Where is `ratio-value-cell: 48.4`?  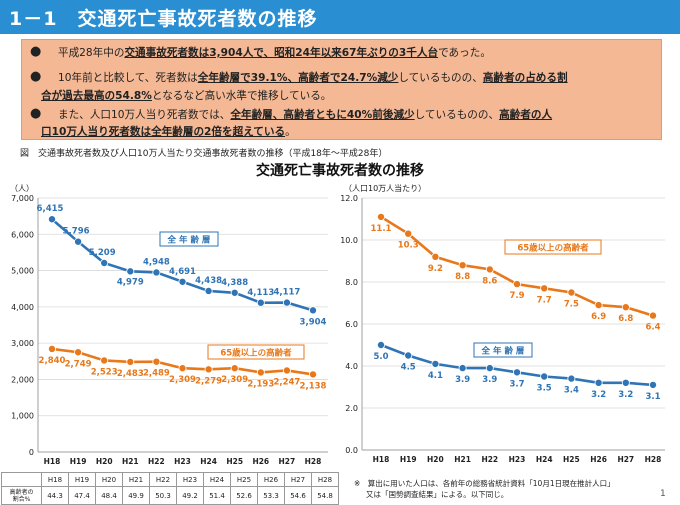
ratio-value-cell: 48.4 is located at coordinates (109, 495).